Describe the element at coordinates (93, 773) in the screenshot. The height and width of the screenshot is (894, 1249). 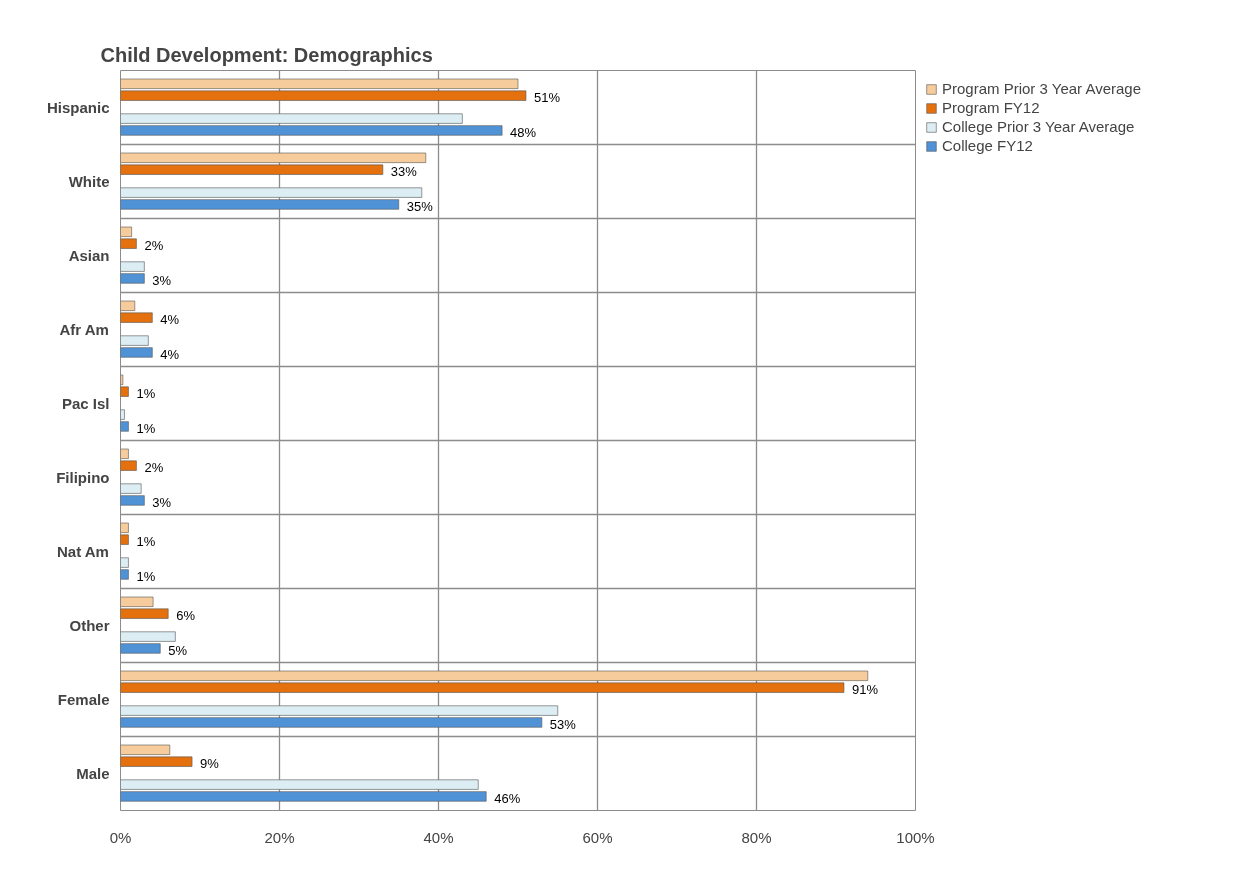
I see `y-tick-label: Male` at that location.